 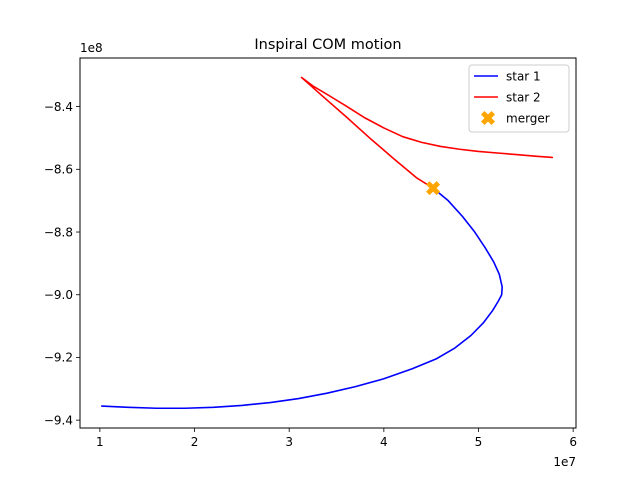 I want to click on x-axis: 1 2 3 4 5 6, so click(x=336, y=438).